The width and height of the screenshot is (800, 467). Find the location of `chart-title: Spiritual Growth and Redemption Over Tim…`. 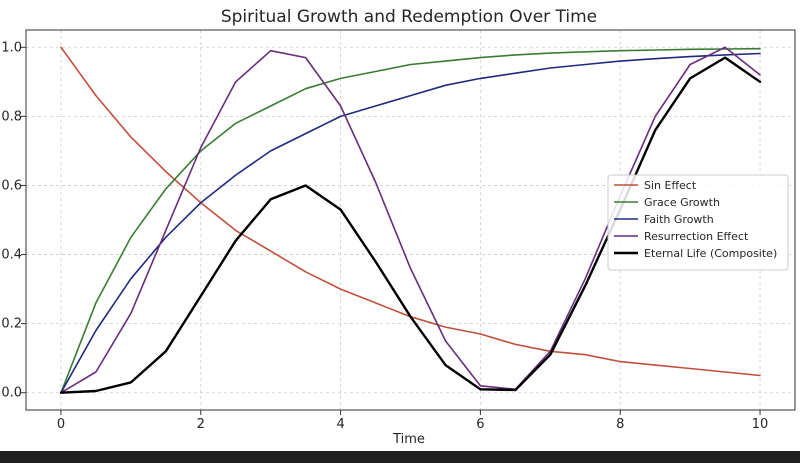

chart-title: Spiritual Growth and Redemption Over Tim… is located at coordinates (409, 17).